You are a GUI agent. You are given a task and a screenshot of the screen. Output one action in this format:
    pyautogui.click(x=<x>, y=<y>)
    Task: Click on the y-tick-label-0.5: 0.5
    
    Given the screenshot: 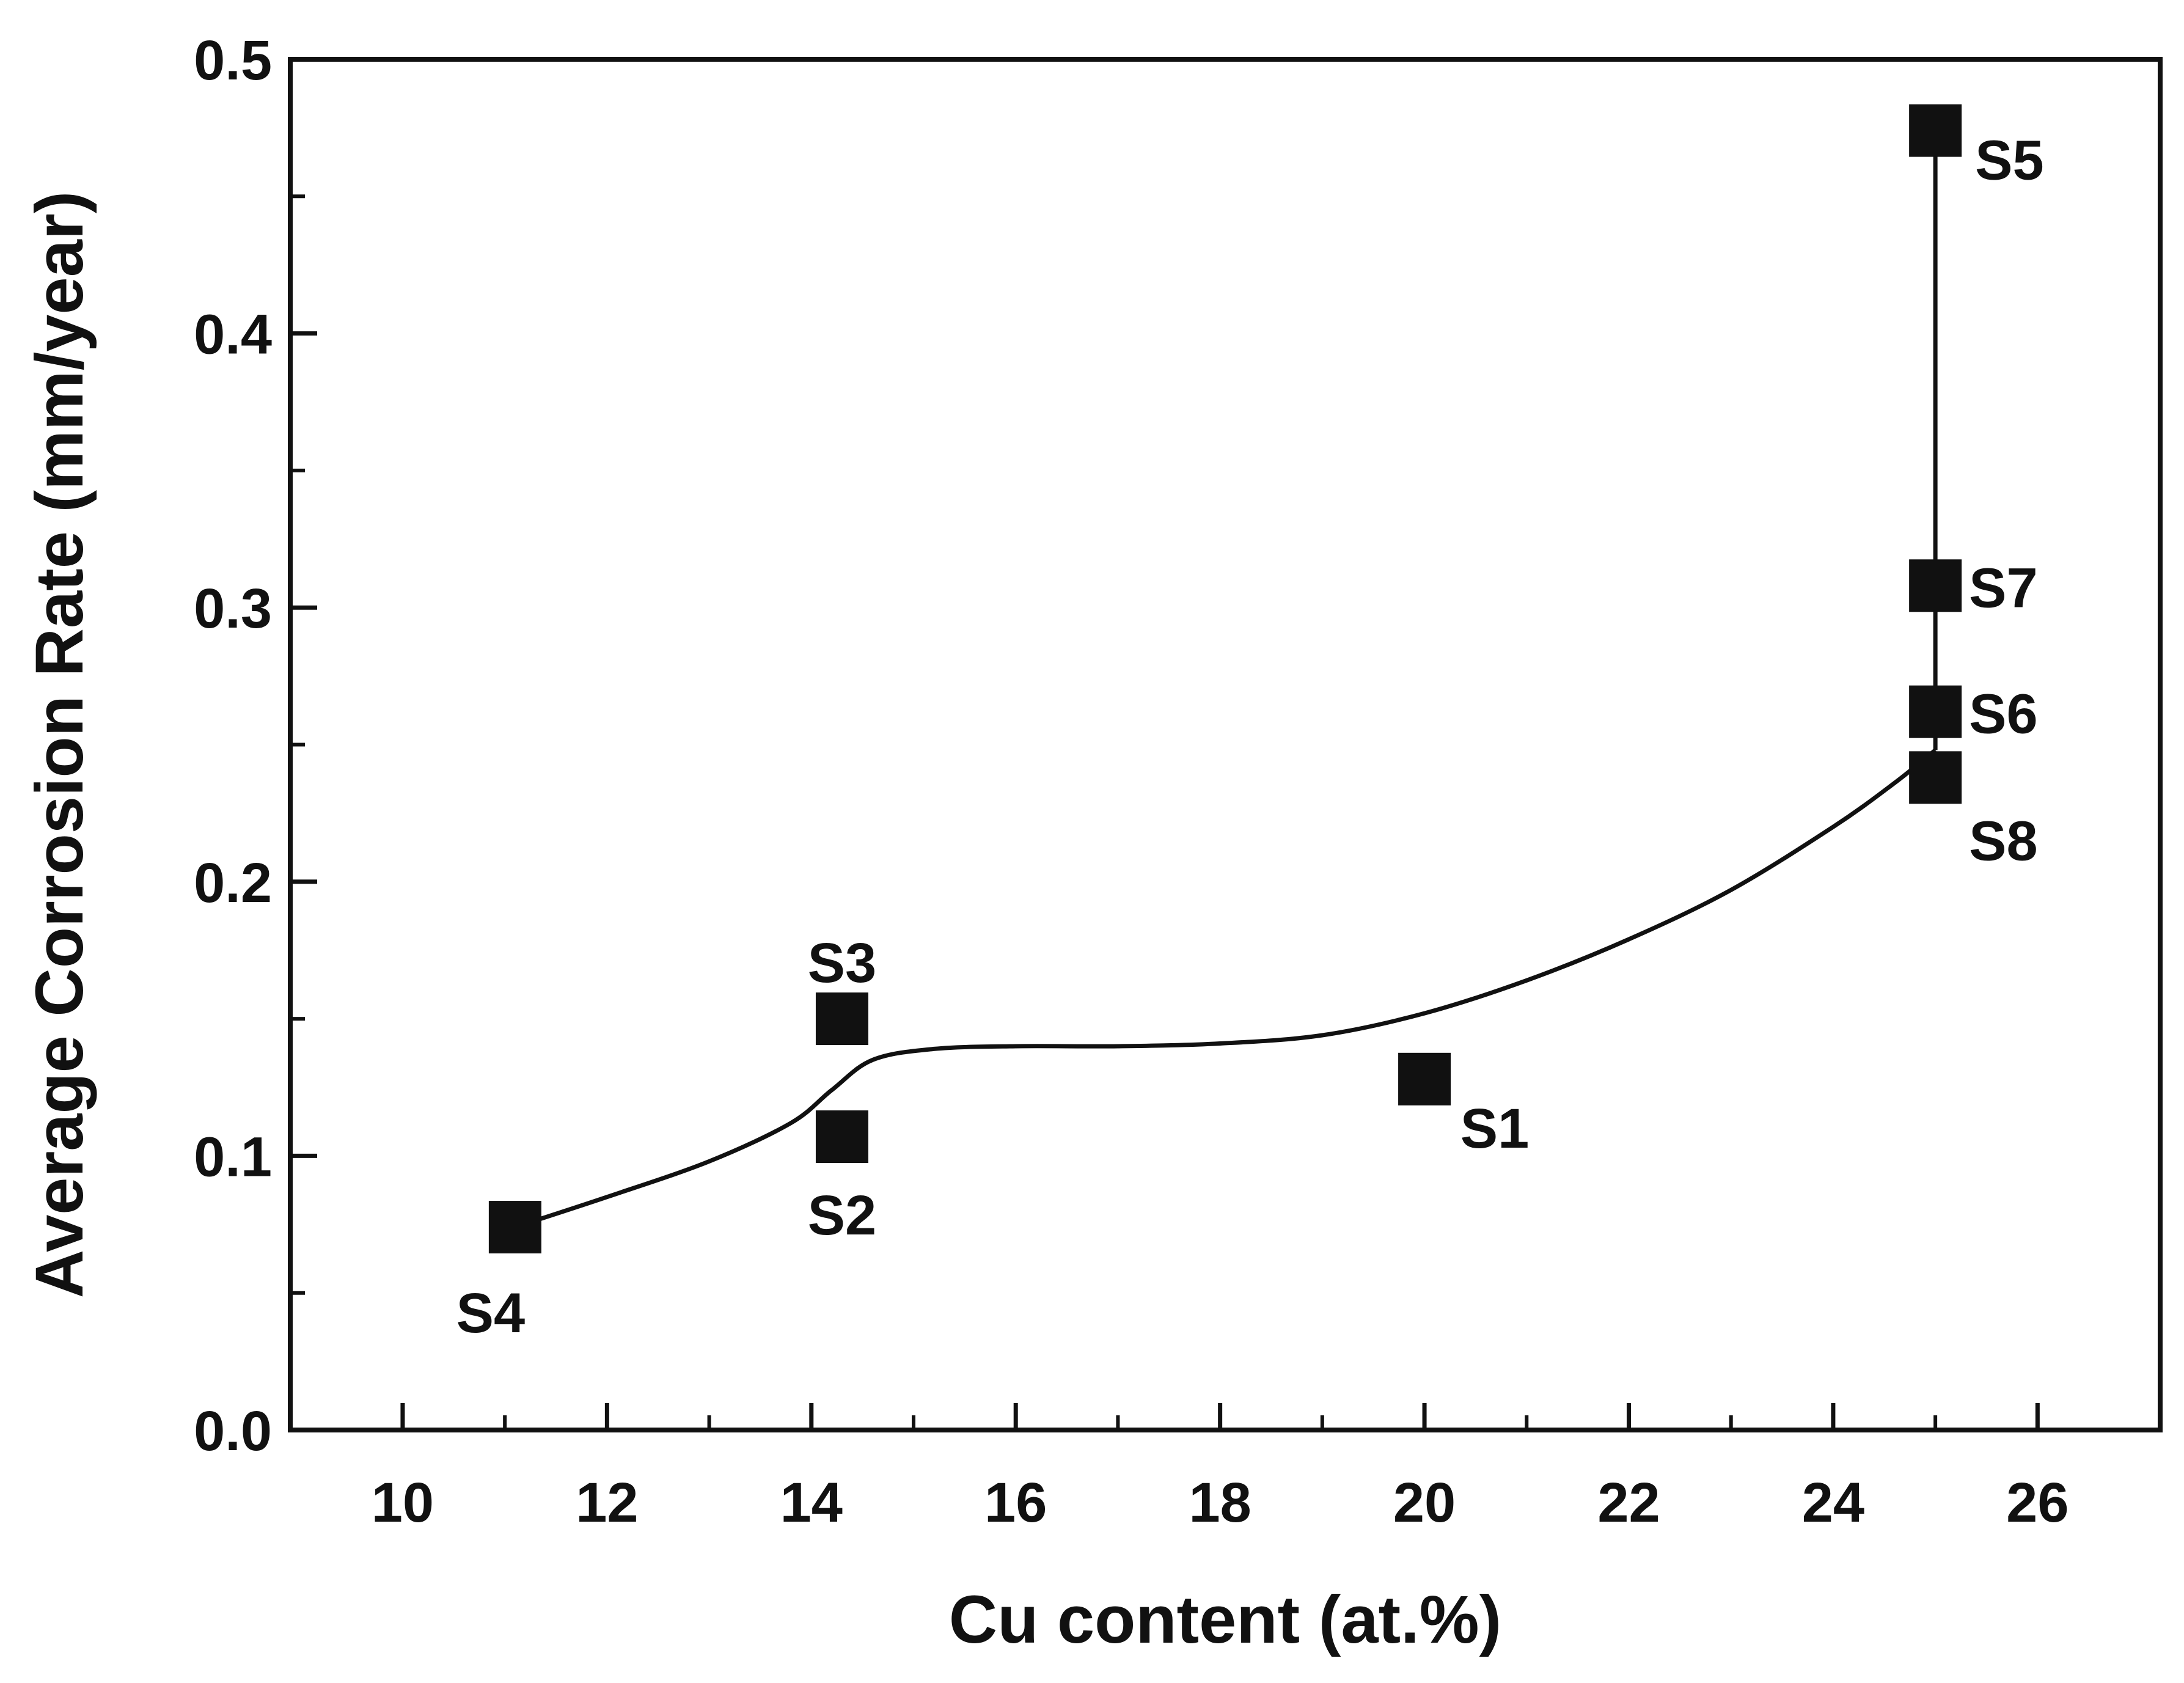 What is the action you would take?
    pyautogui.click(x=233, y=61)
    